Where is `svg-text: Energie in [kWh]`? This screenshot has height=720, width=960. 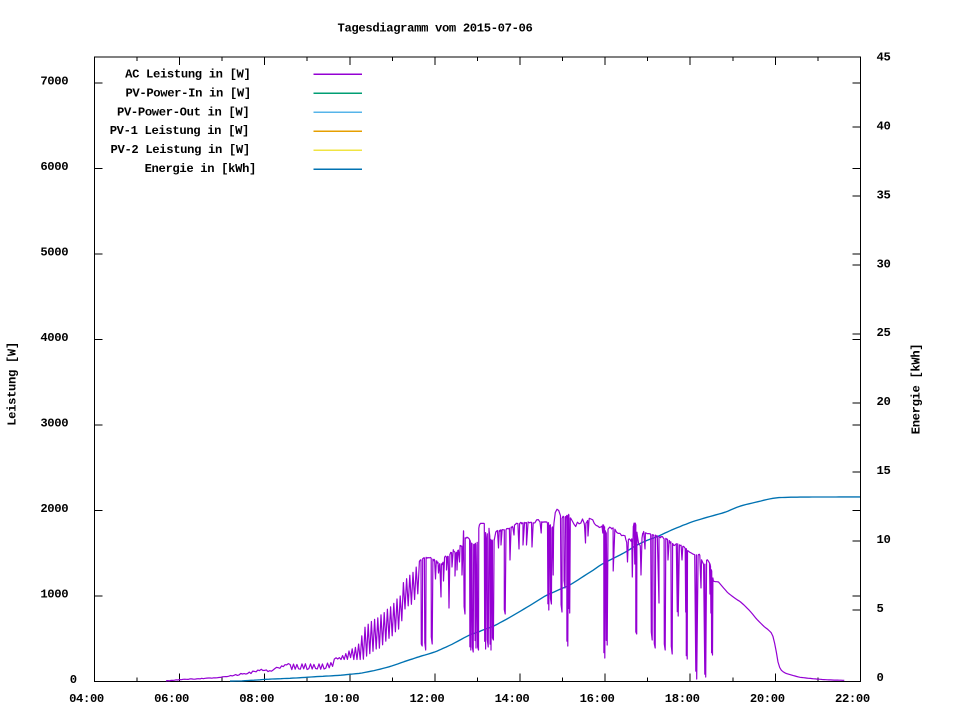 svg-text: Energie in [kWh] is located at coordinates (200, 169).